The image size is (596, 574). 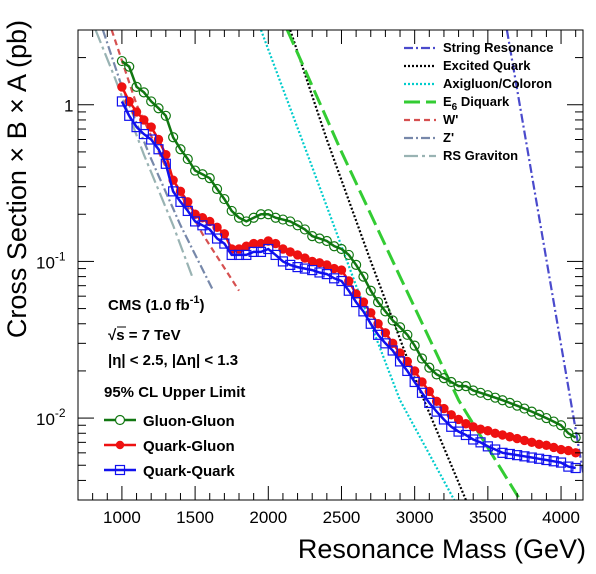 What do you see at coordinates (51, 260) in the screenshot?
I see `y-tick-label: 10-1` at bounding box center [51, 260].